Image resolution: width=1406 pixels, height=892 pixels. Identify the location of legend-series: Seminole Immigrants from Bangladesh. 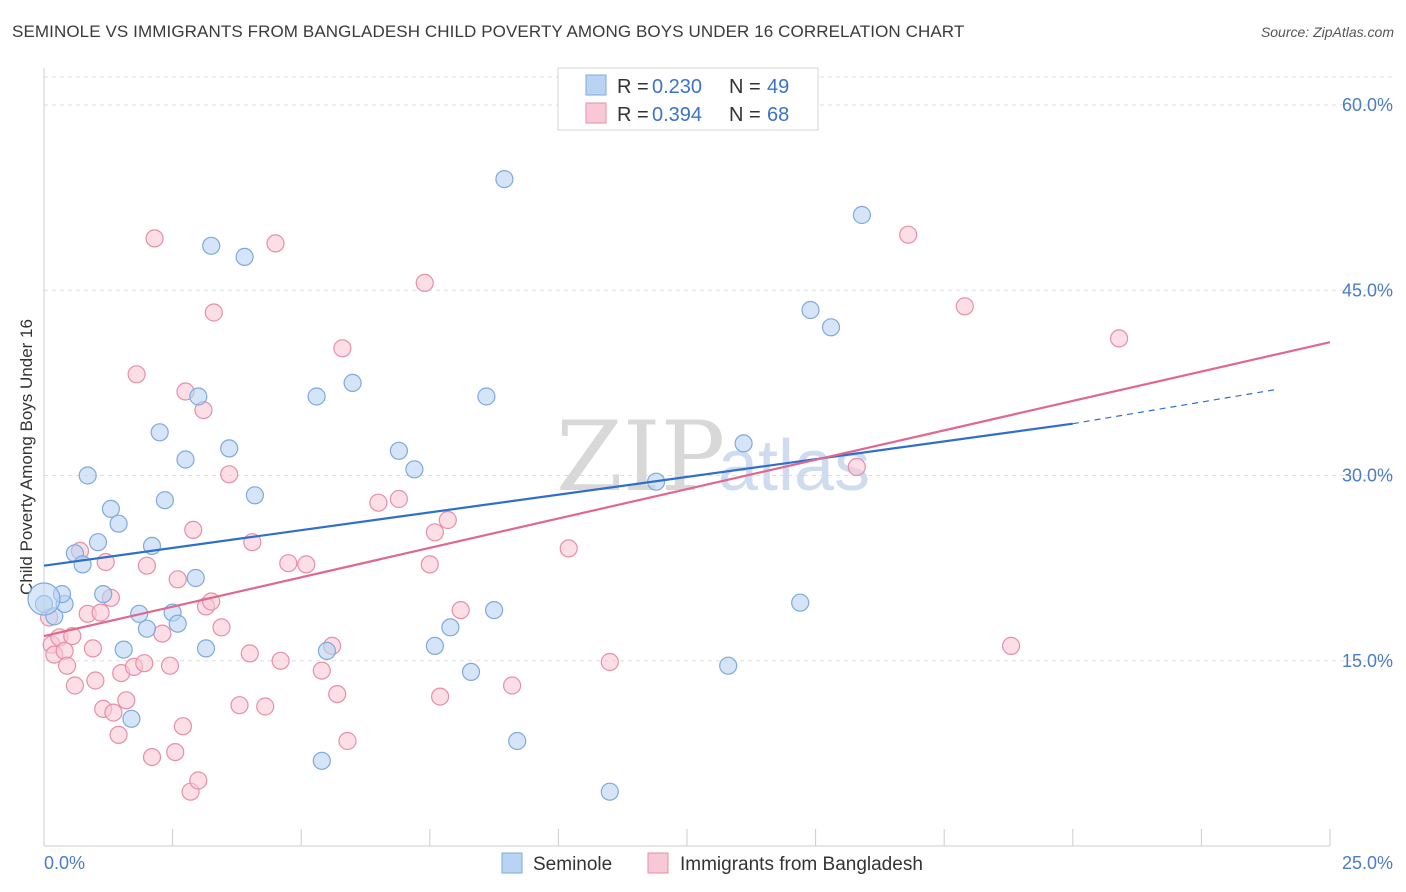
(712, 863).